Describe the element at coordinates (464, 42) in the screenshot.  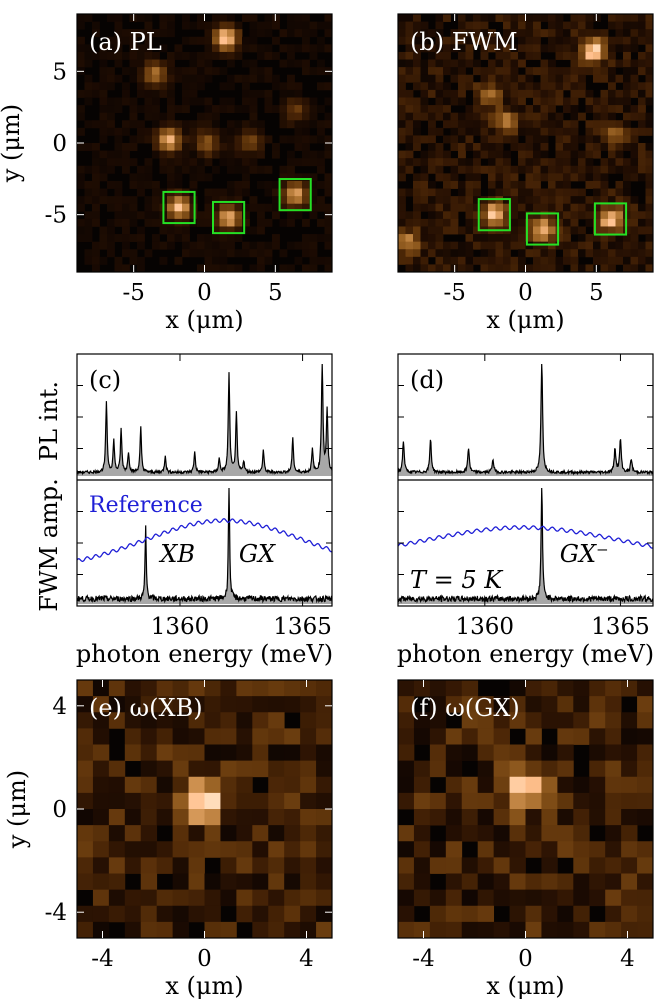
I see `panel-label: (b) FWM` at that location.